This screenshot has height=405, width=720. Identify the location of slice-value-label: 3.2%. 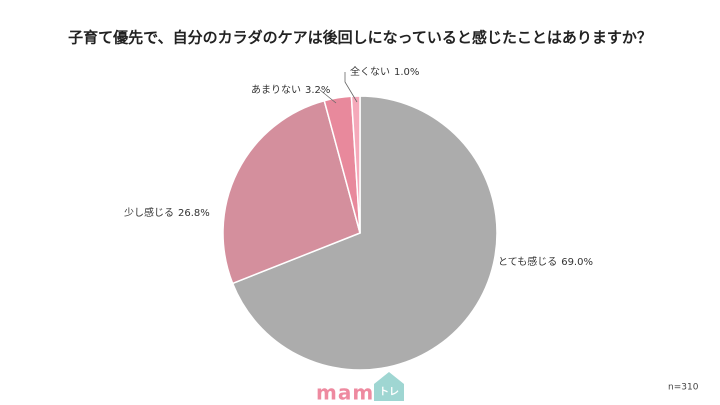
(317, 90).